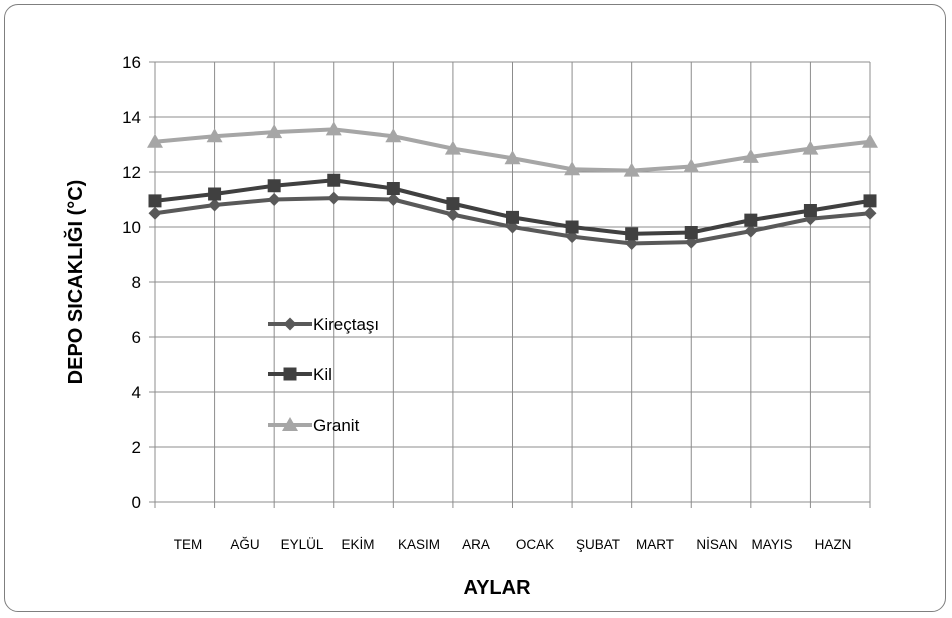  What do you see at coordinates (244, 544) in the screenshot?
I see `x-tick-label: AĞU` at bounding box center [244, 544].